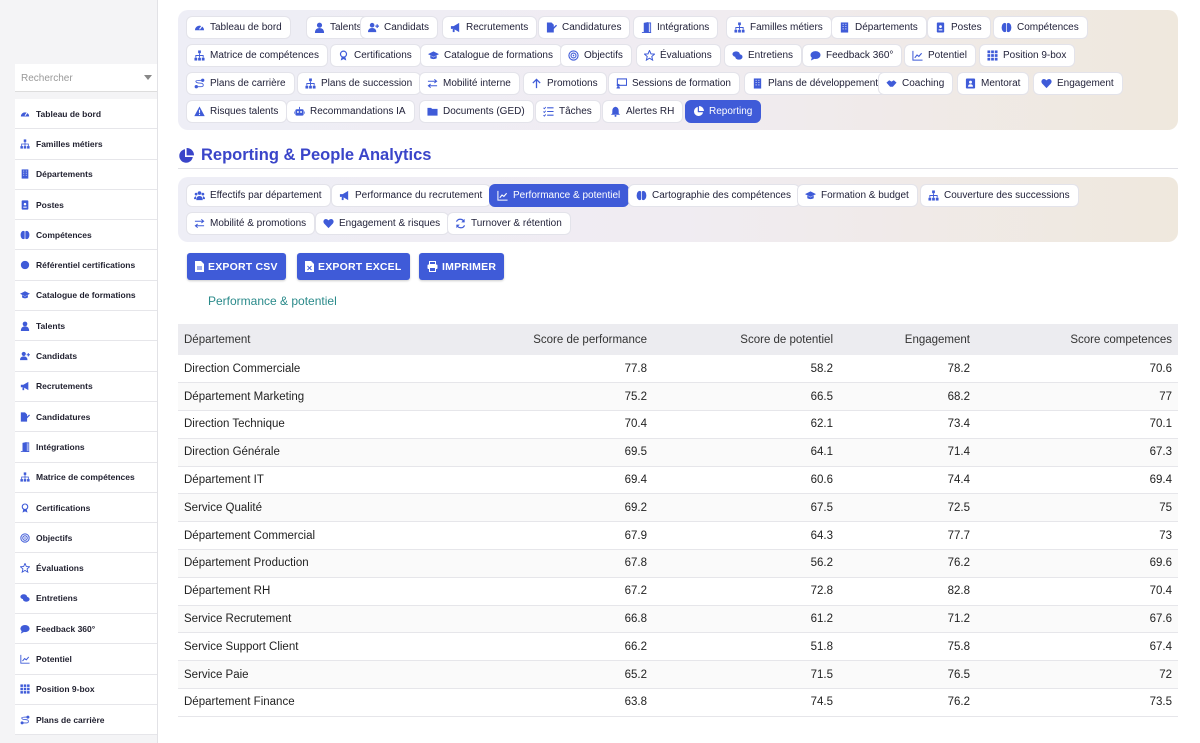  What do you see at coordinates (1078, 83) in the screenshot?
I see `tab-engagement: Engagement` at bounding box center [1078, 83].